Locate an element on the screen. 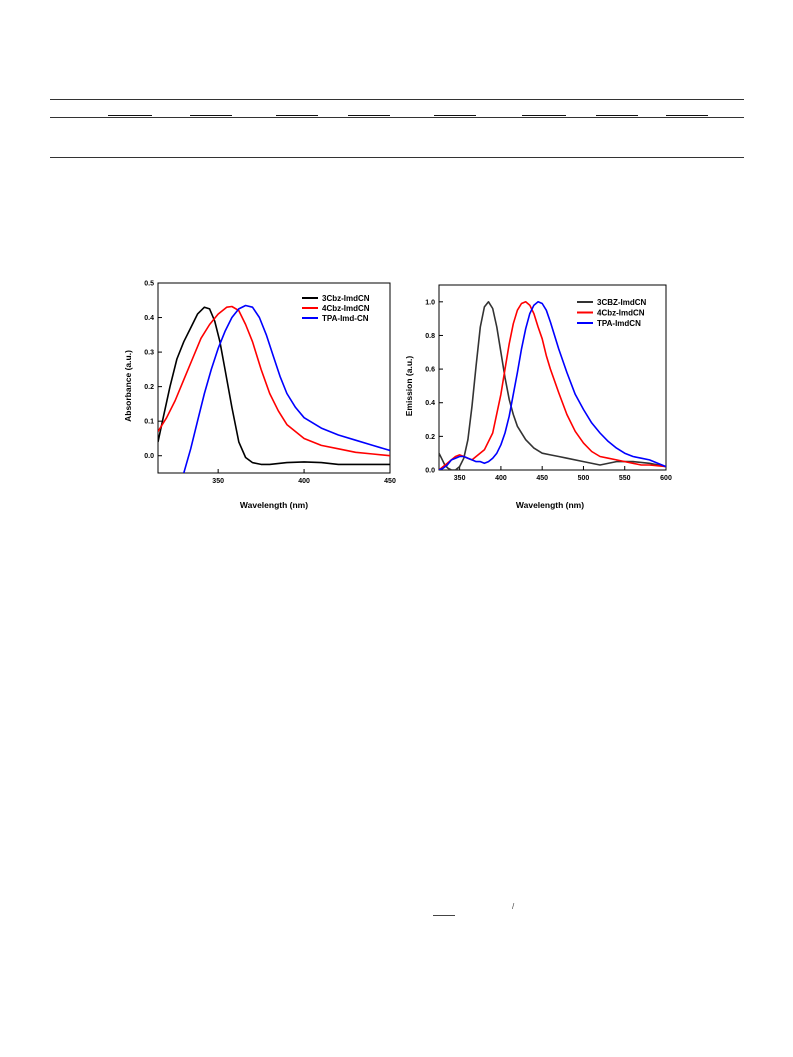 The width and height of the screenshot is (793, 1057). stray-slash-mark: / is located at coordinates (513, 906).